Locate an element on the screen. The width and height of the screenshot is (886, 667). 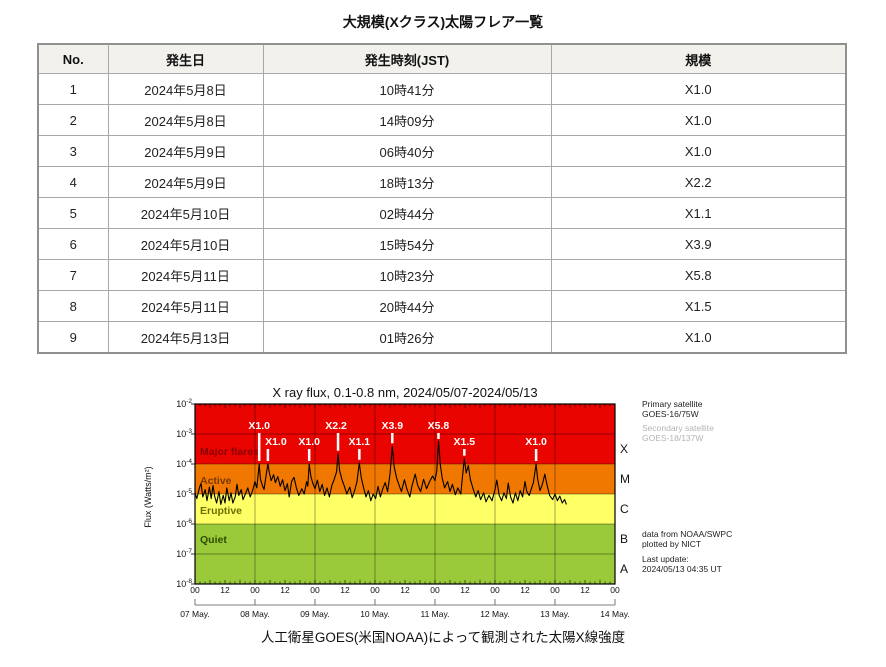
table-row: 6 2024年5月10日 15時54分 X3.9 is located at coordinates (442, 244).